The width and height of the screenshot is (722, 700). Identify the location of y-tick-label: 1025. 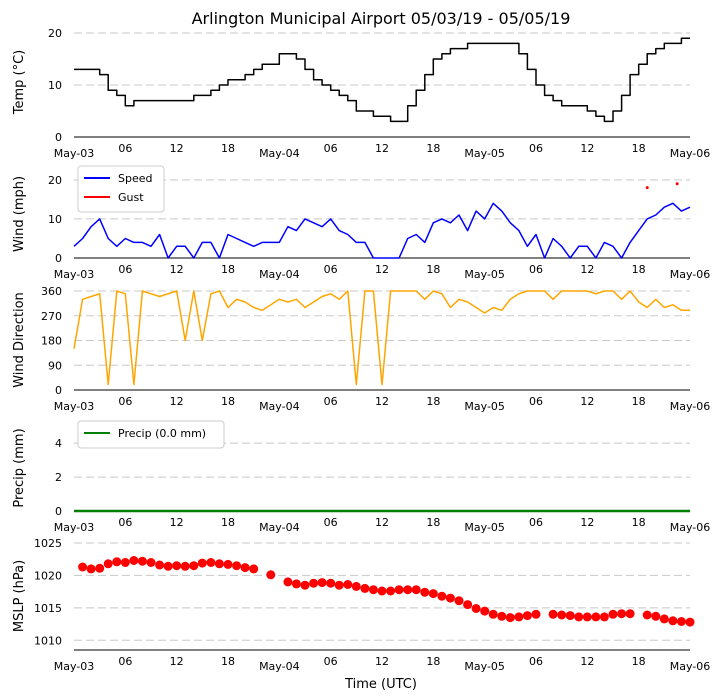
(48, 543).